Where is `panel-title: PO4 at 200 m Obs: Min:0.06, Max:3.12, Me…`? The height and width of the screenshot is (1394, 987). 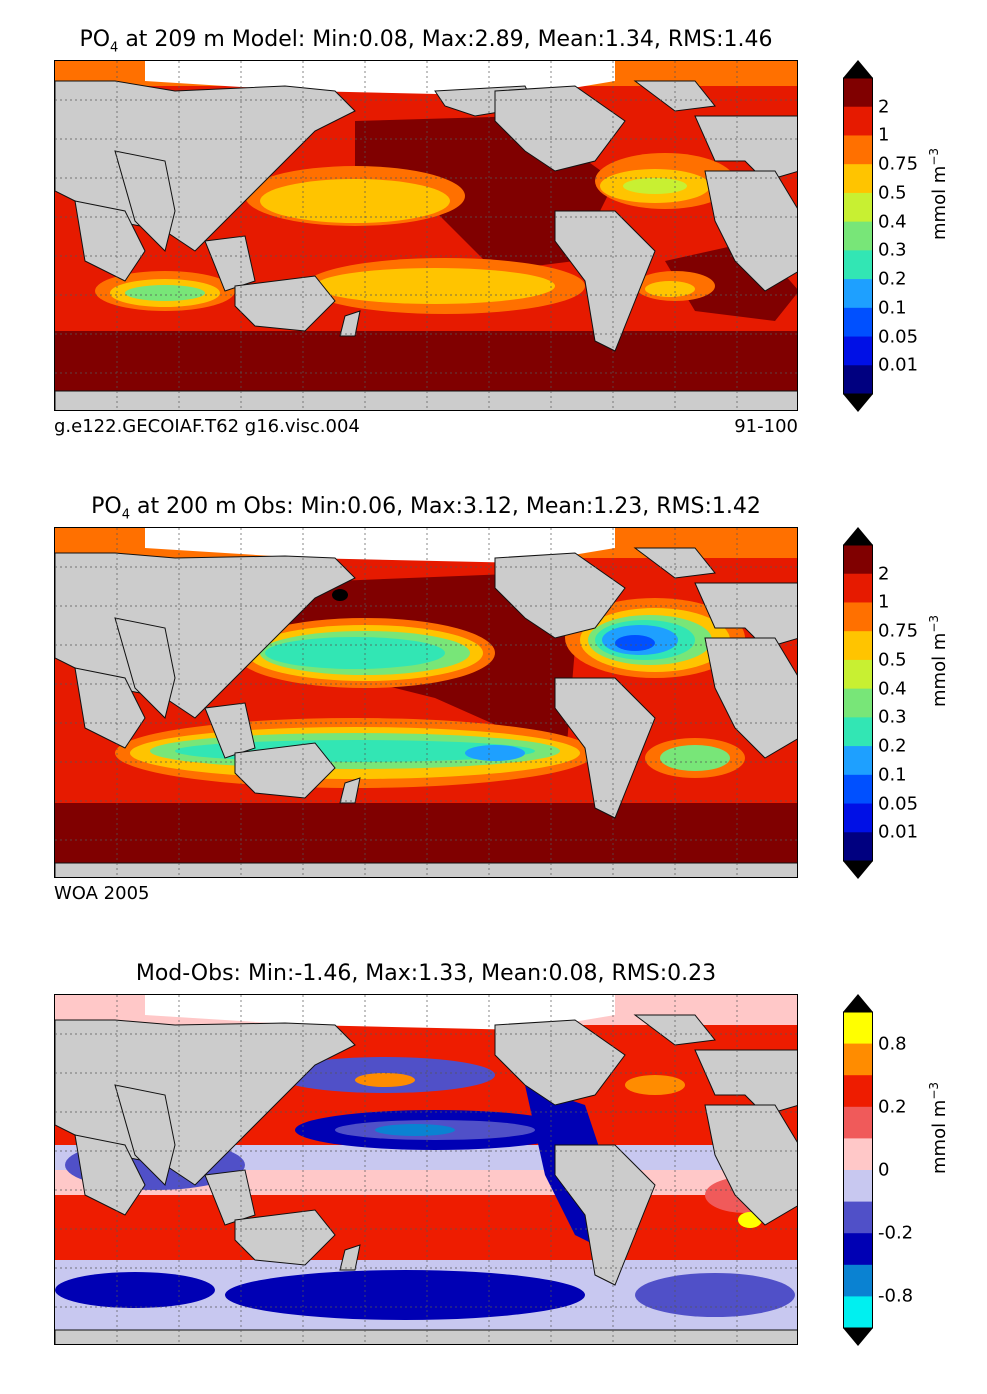 panel-title: PO4 at 200 m Obs: Min:0.06, Max:3.12, Me… is located at coordinates (426, 508).